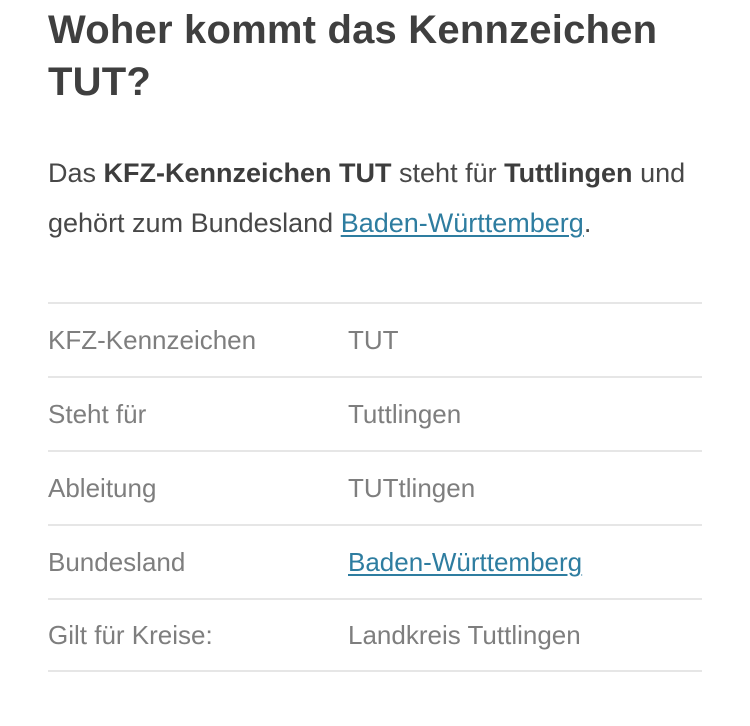 This screenshot has width=750, height=726. Describe the element at coordinates (464, 634) in the screenshot. I see `row-value: Landkreis Tuttlingen` at that location.